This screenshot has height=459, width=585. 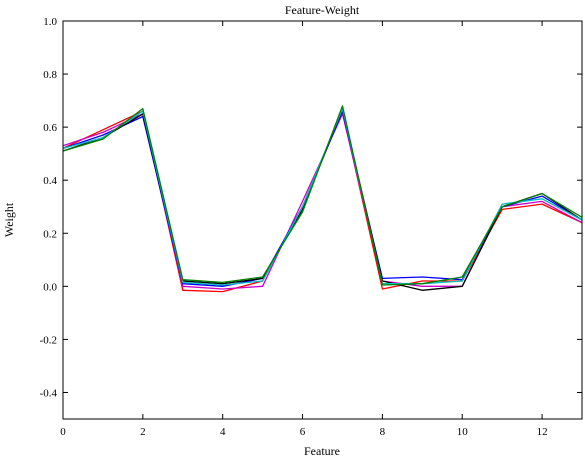 I want to click on chart-title: Feature-Weight, so click(x=322, y=10).